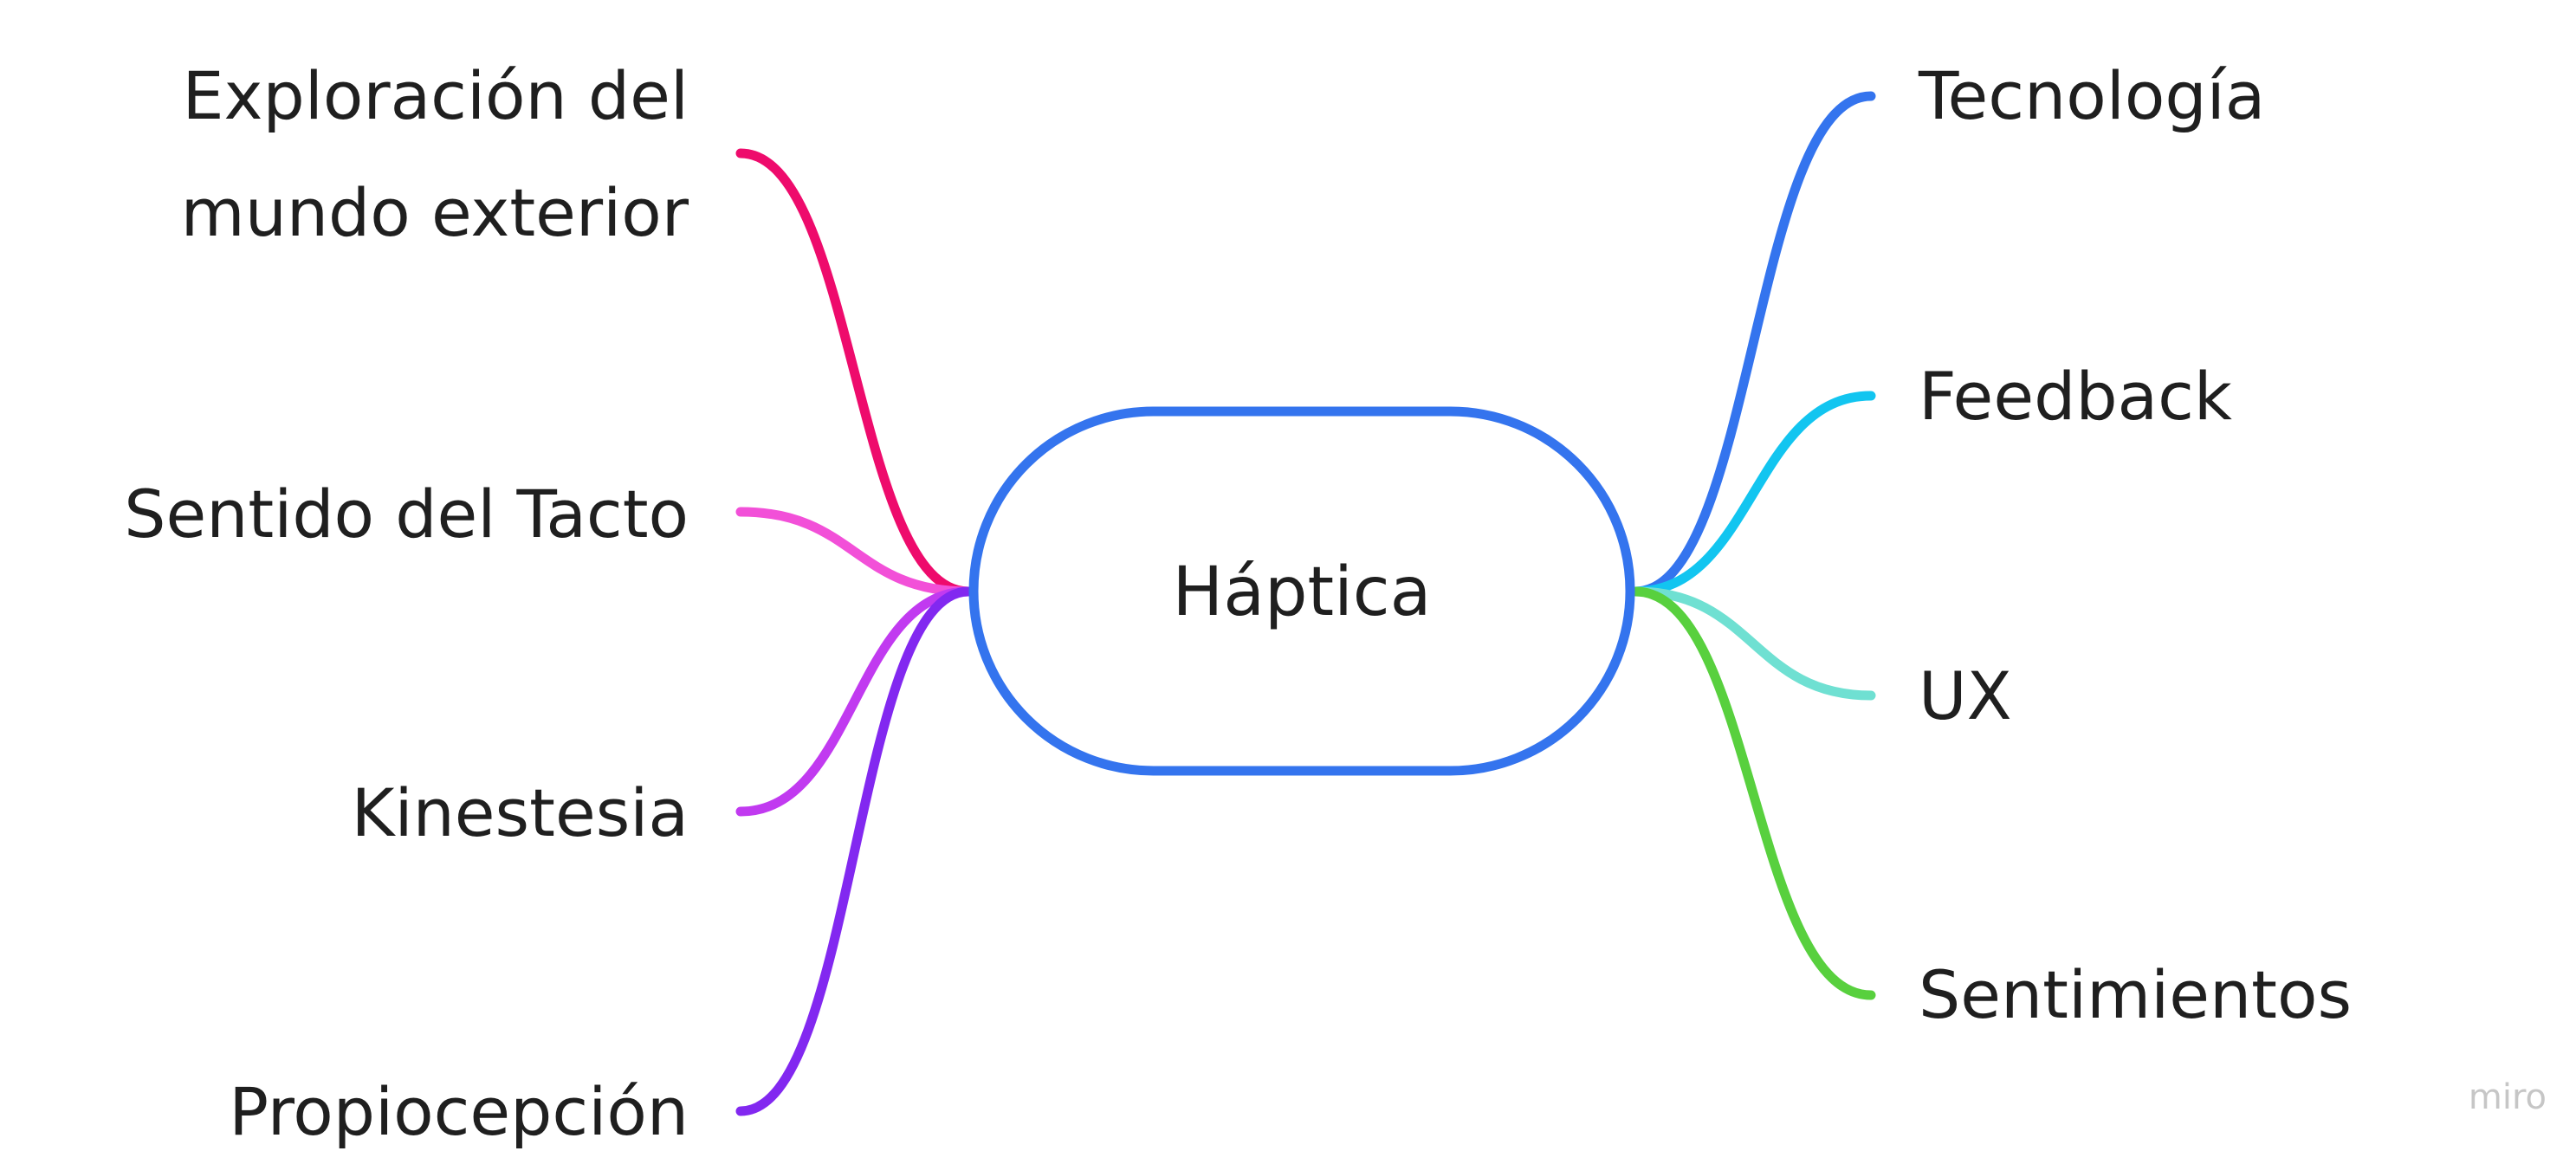 The width and height of the screenshot is (2576, 1164). I want to click on node-tecnologia-line: Tecnología, so click(2091, 95).